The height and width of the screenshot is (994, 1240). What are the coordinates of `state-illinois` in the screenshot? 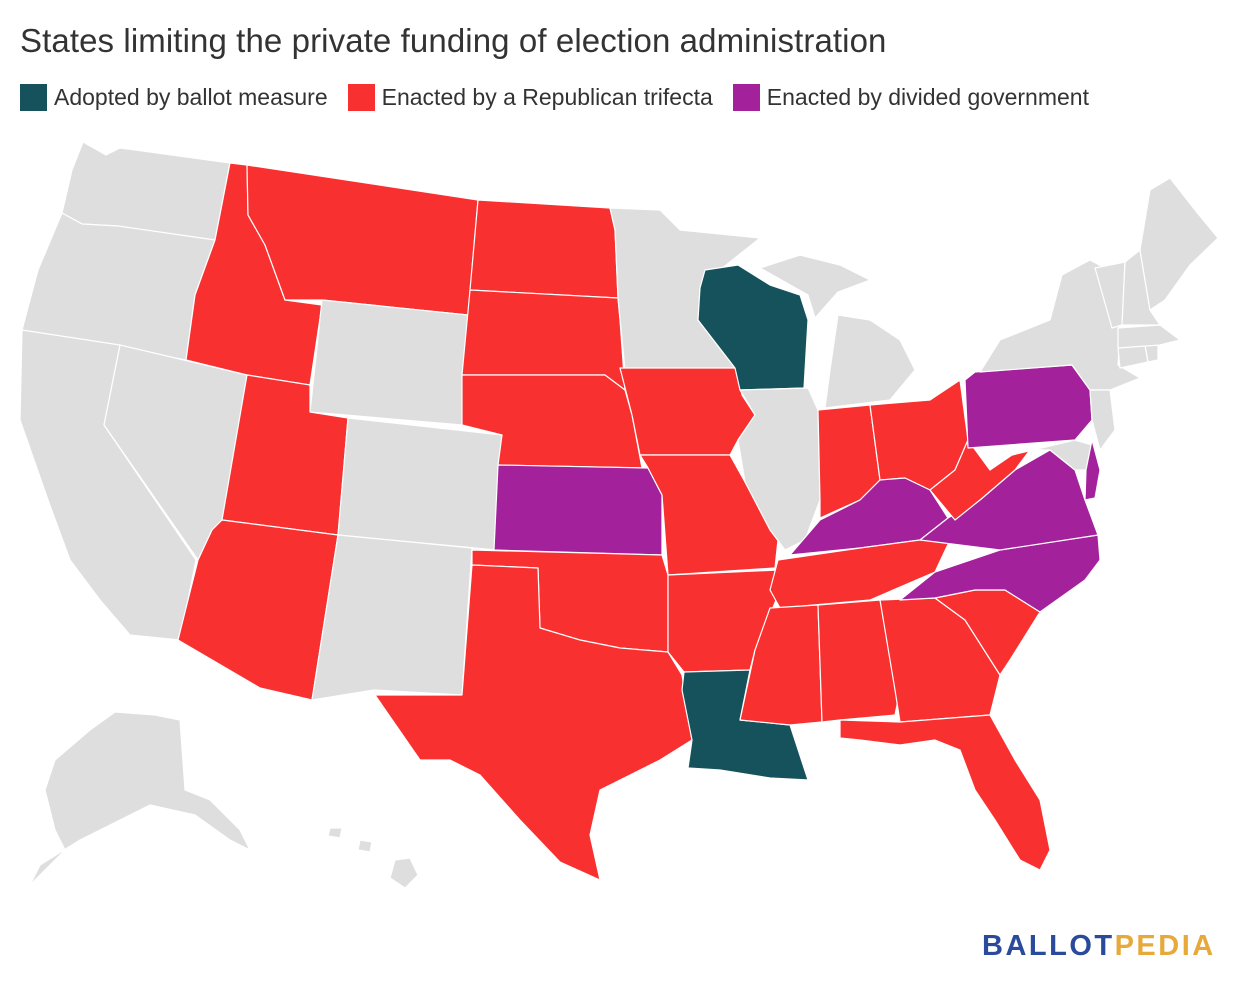 It's located at (779, 469).